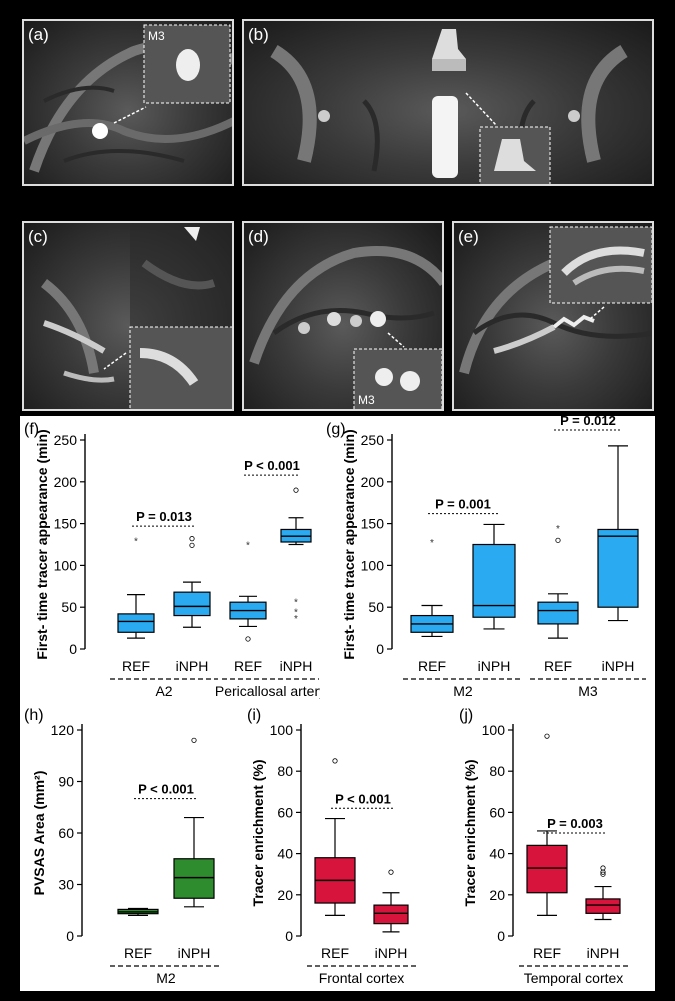 This screenshot has height=1001, width=675. I want to click on y-tick-label: 30, so click(66, 885).